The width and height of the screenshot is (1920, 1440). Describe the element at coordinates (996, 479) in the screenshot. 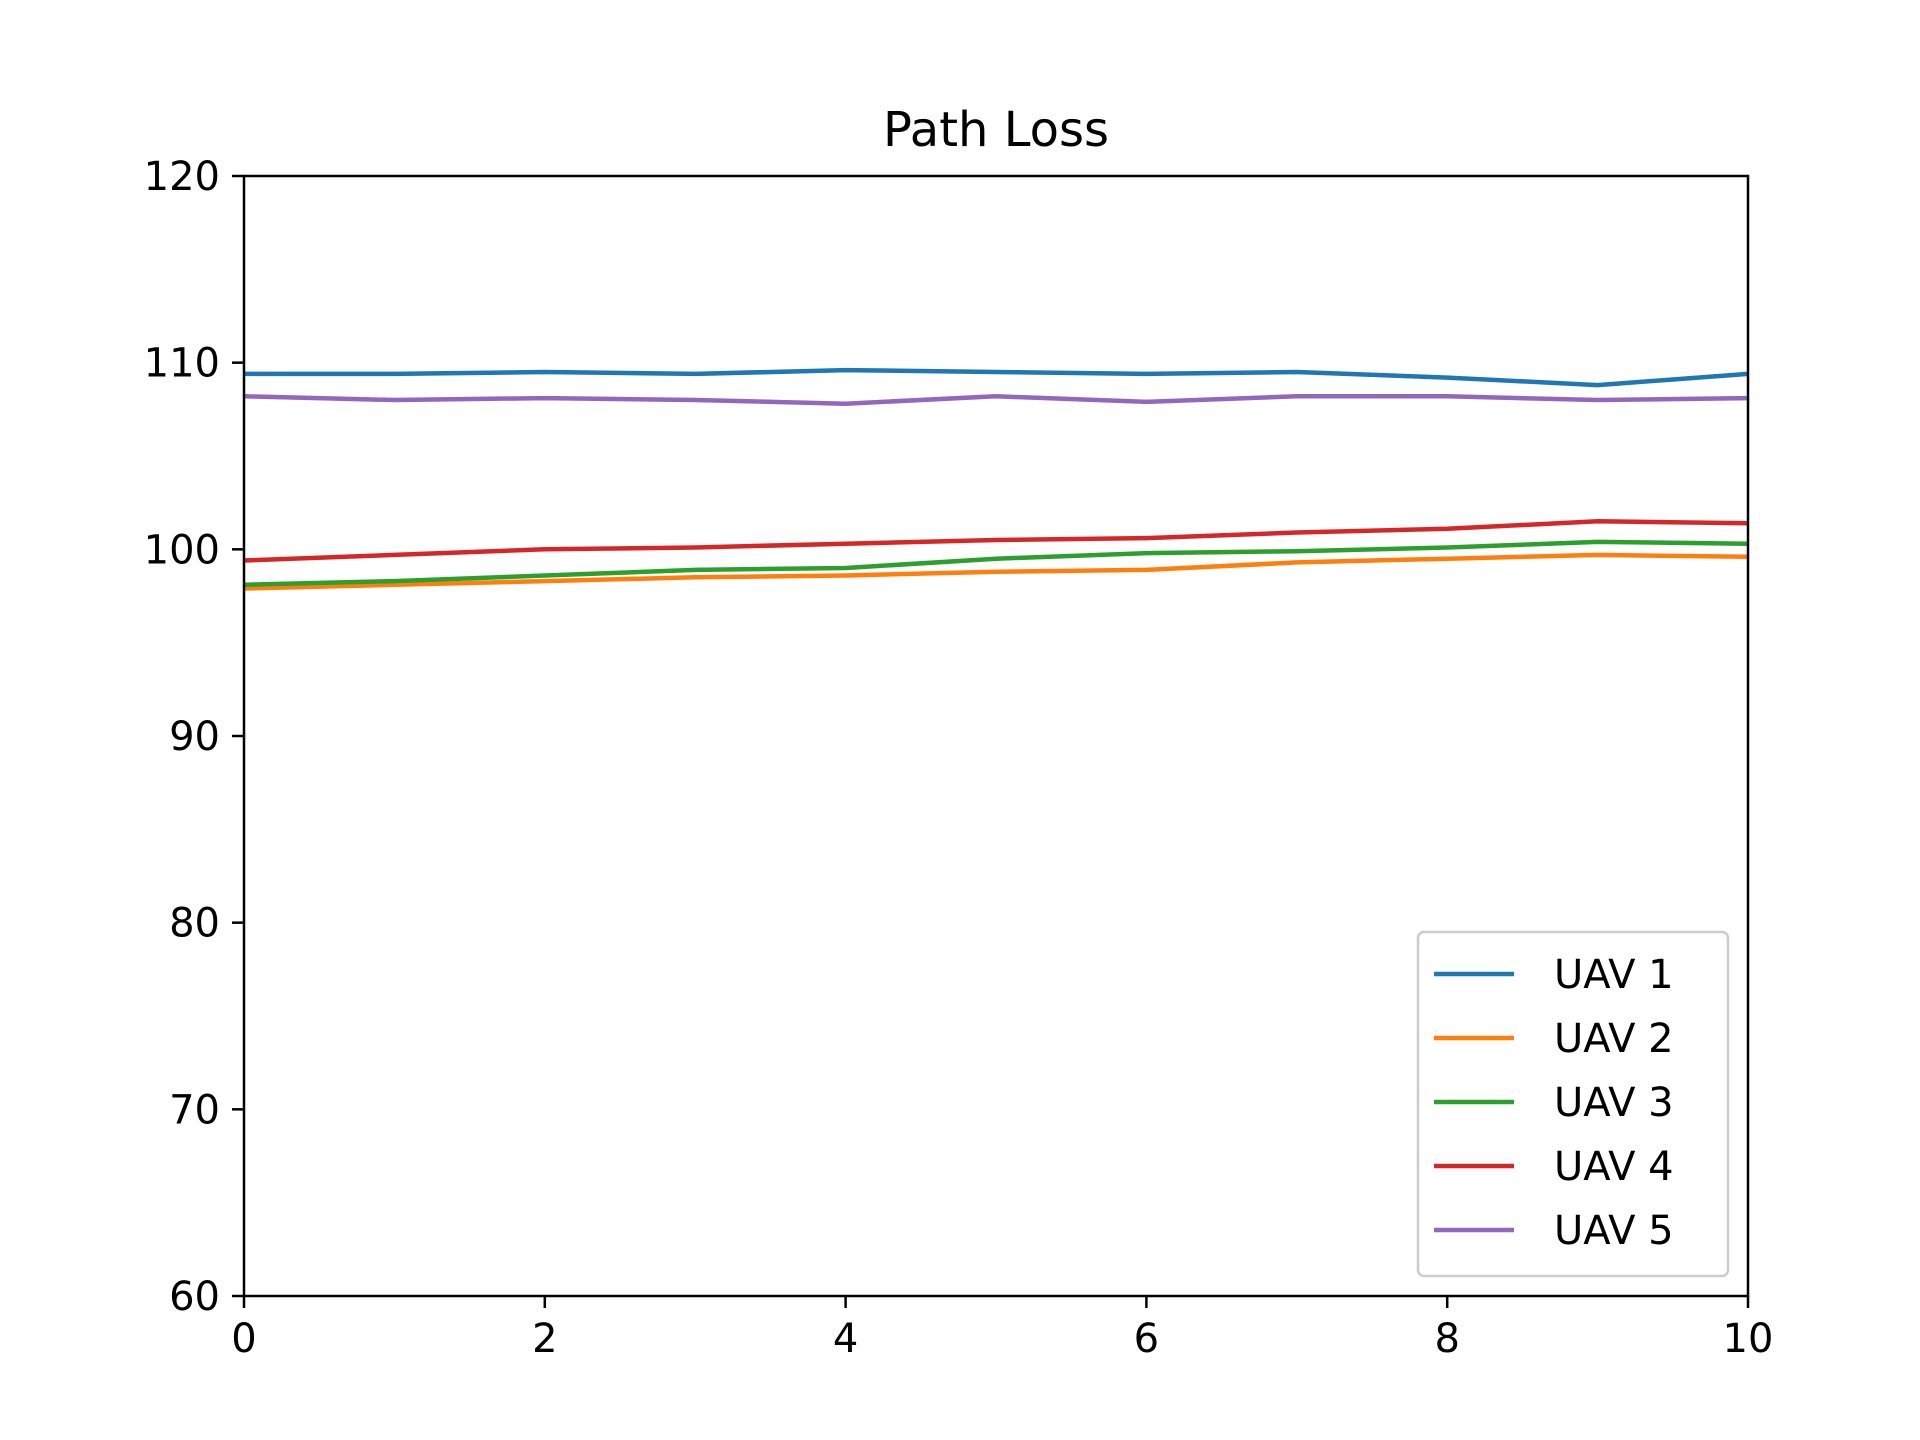

I see `series-lines` at that location.